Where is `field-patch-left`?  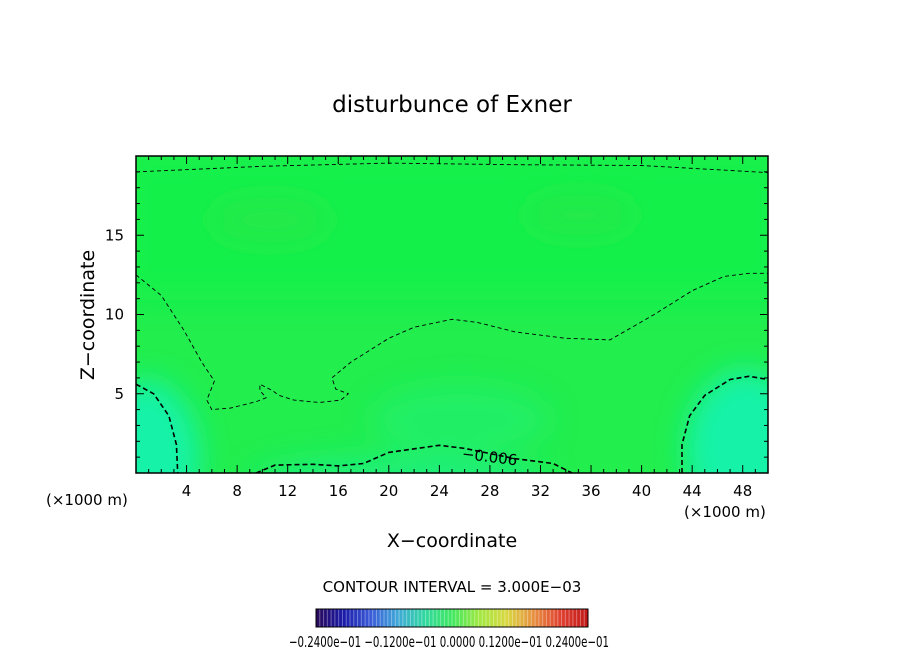
field-patch-left is located at coordinates (270, 220).